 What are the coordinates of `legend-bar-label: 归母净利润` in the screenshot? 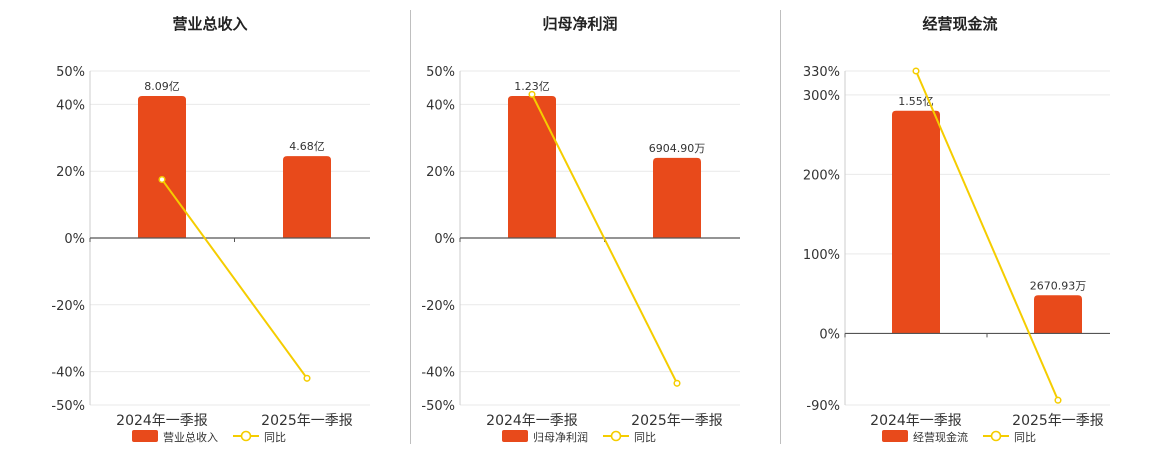 It's located at (560, 437).